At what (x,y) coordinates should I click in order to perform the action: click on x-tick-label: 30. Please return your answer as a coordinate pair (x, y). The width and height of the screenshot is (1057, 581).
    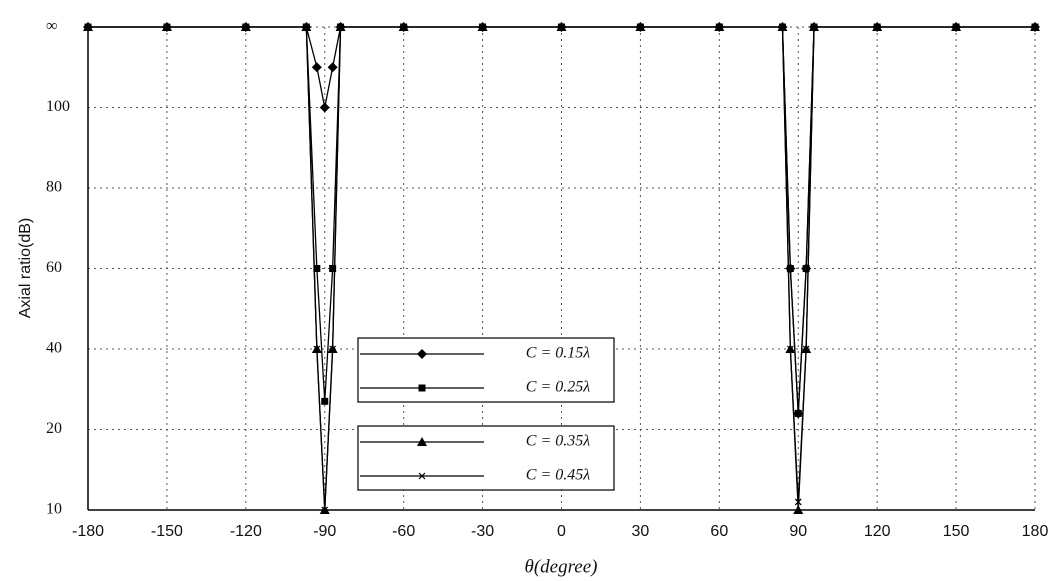
    Looking at the image, I should click on (641, 531).